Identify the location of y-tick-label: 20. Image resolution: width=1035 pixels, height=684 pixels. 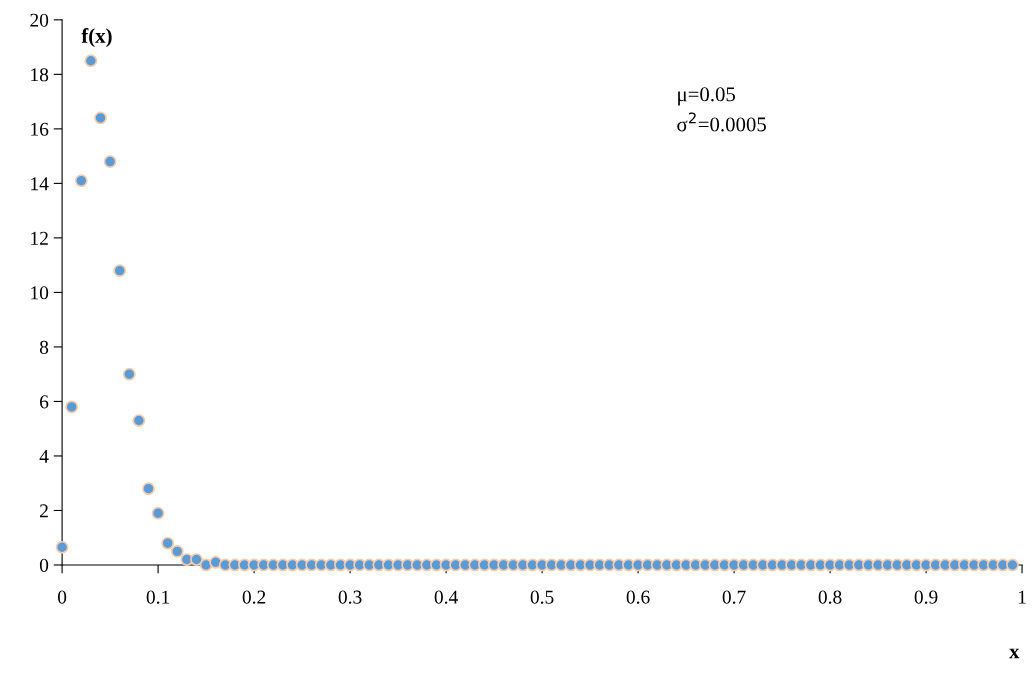
(39, 20).